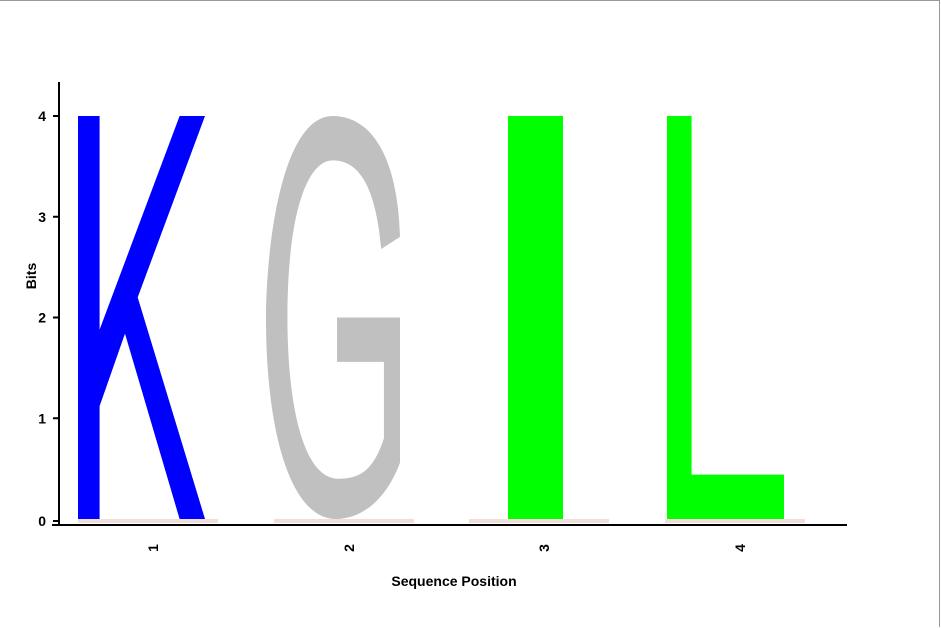 The height and width of the screenshot is (628, 941). I want to click on logo-letter-i, so click(535, 317).